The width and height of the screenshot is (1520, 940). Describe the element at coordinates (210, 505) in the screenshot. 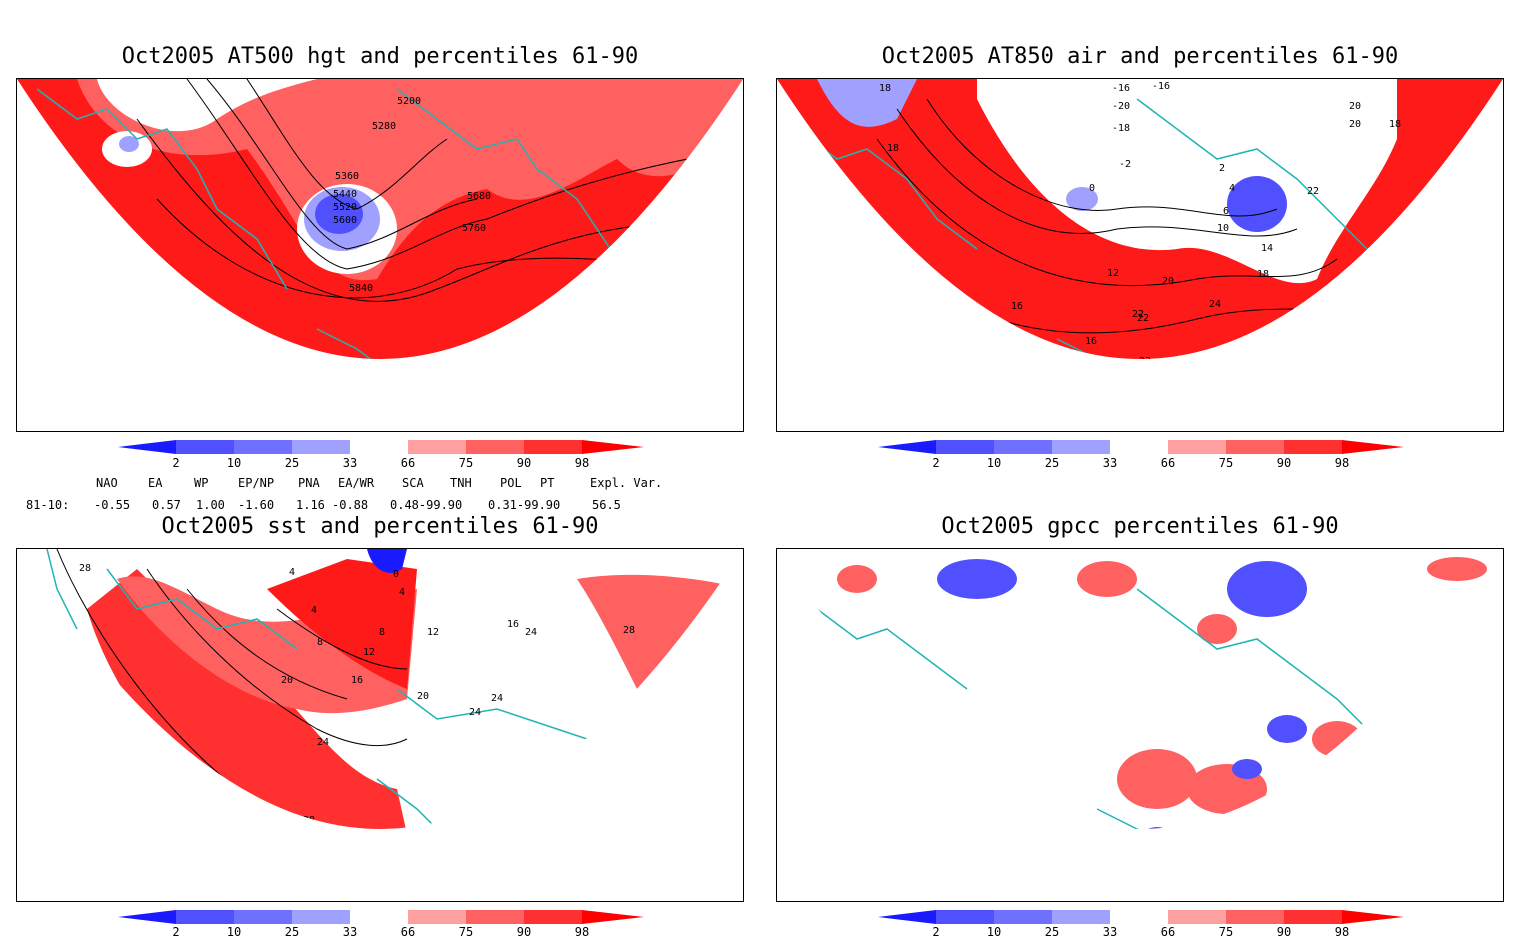

I see `index-value: 1.00` at that location.